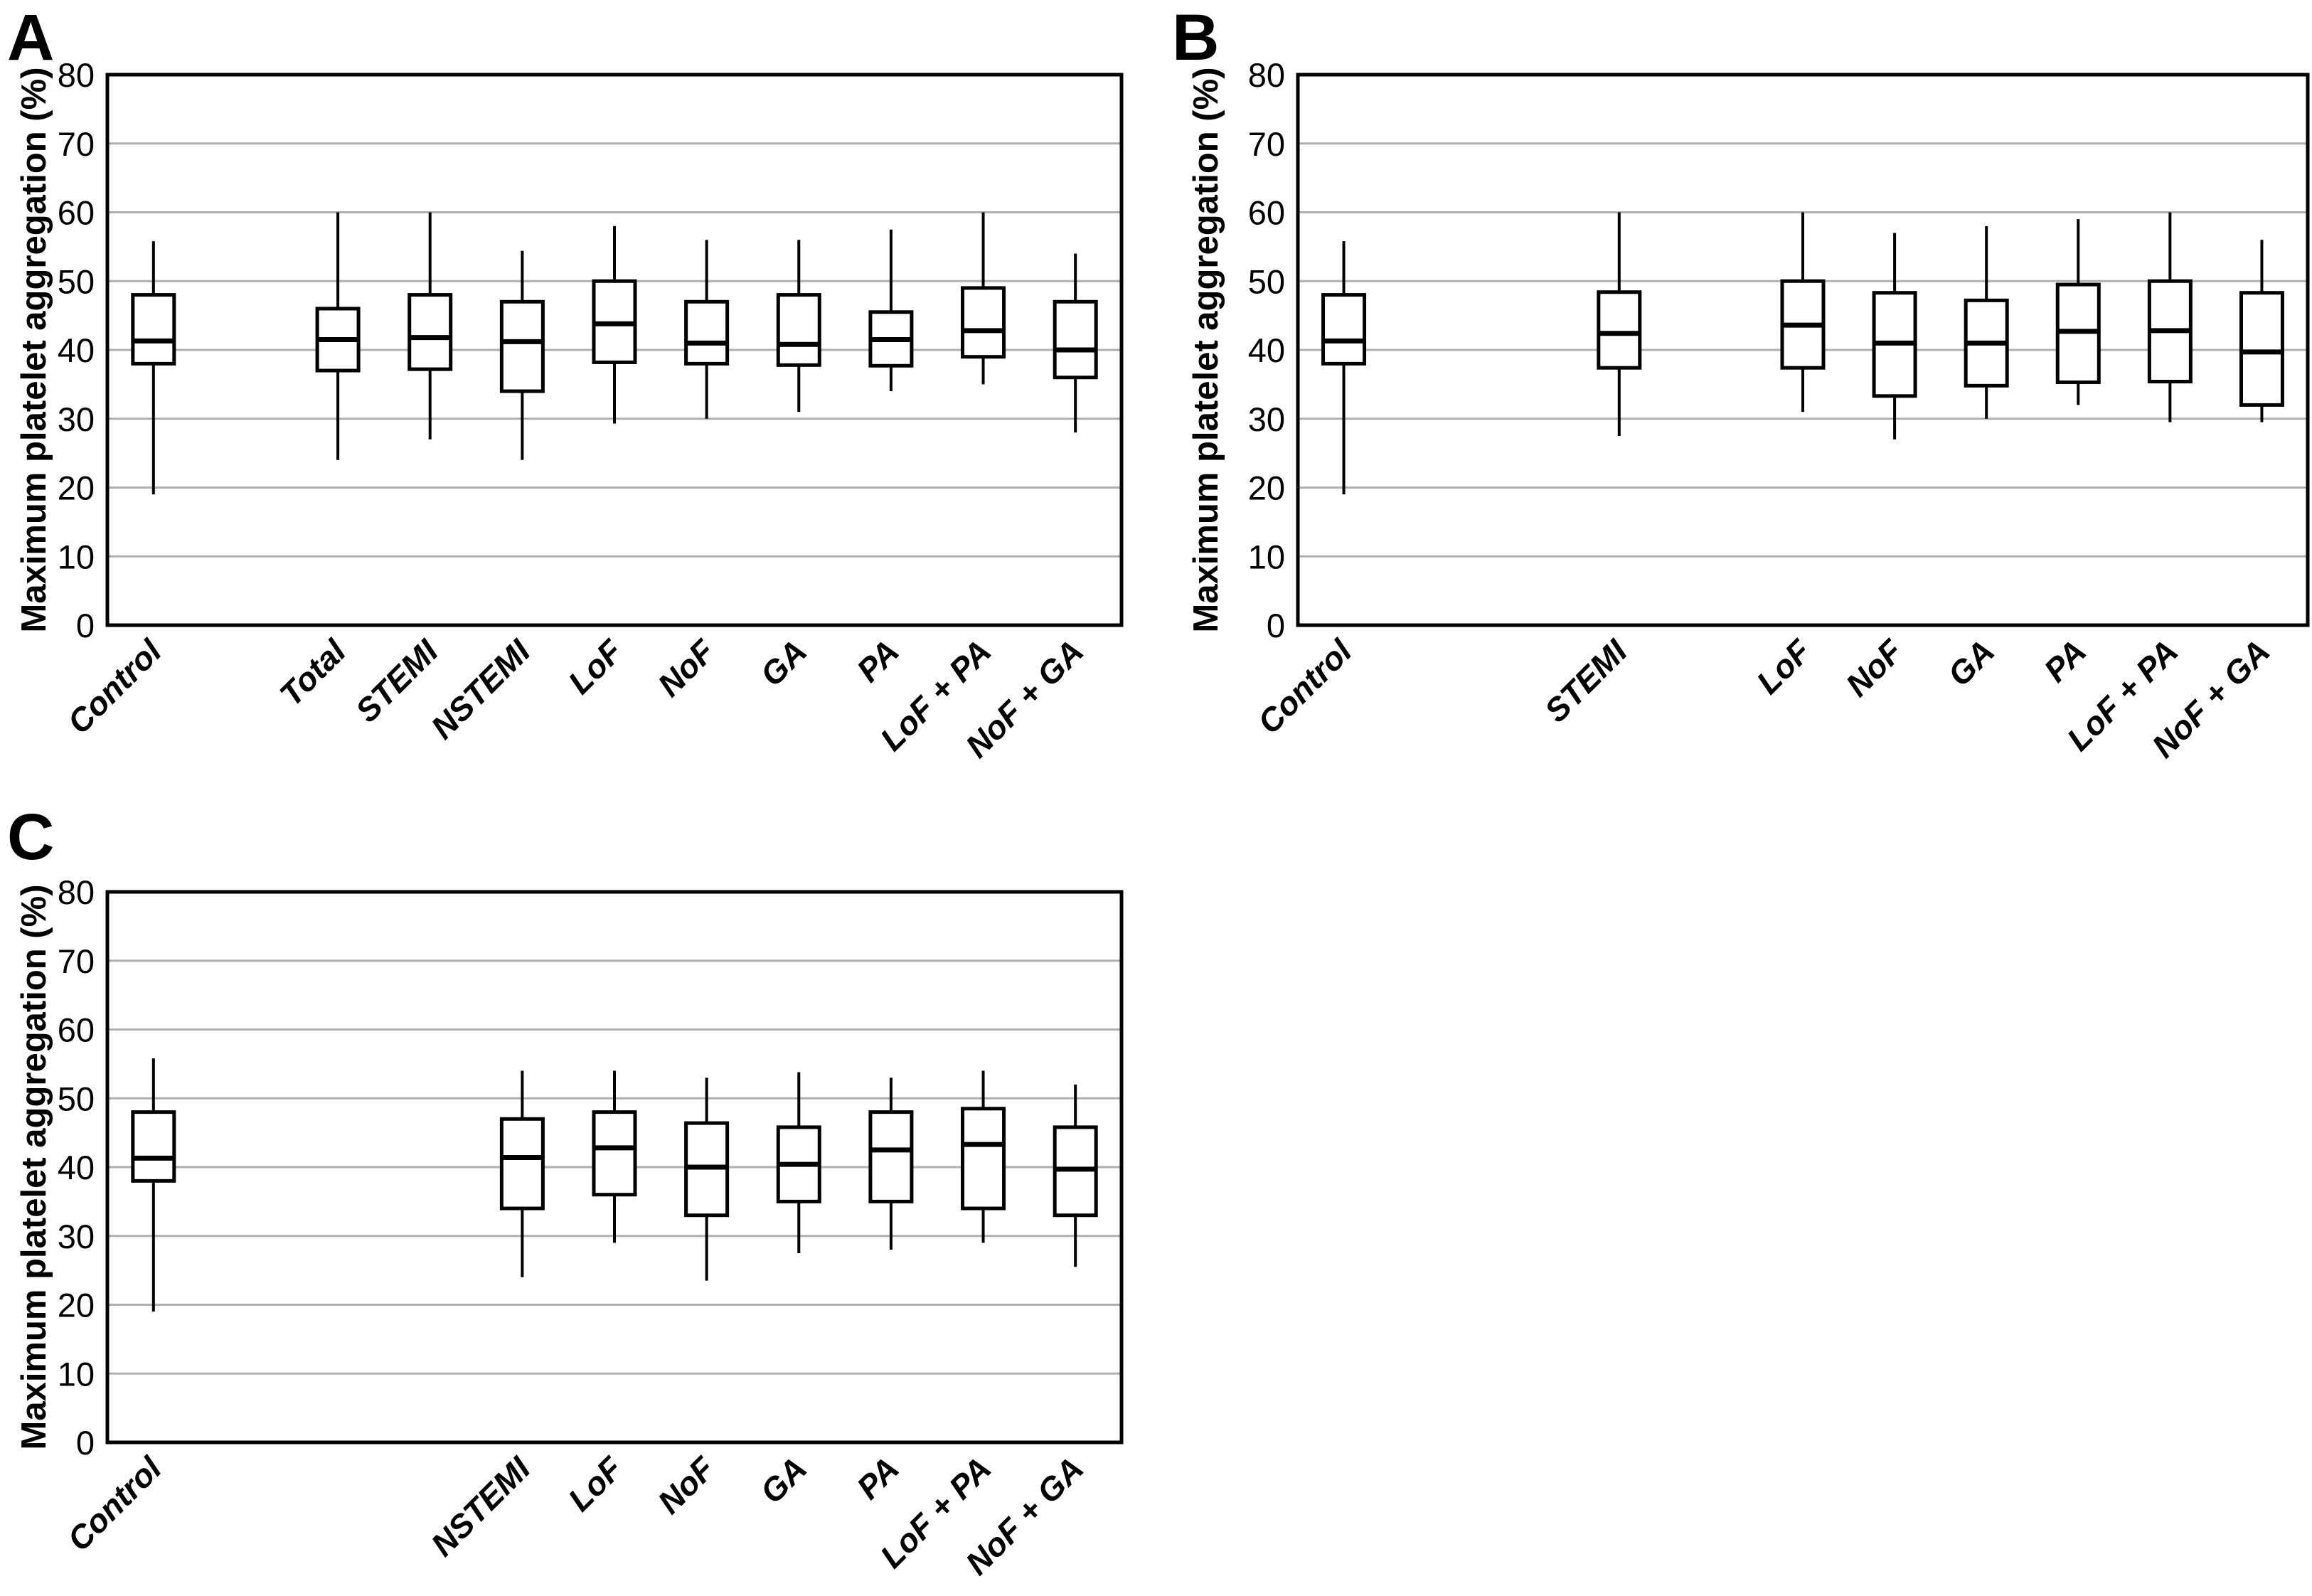 The width and height of the screenshot is (2312, 1596). Describe the element at coordinates (1195, 37) in the screenshot. I see `panel-letter-b: B` at that location.